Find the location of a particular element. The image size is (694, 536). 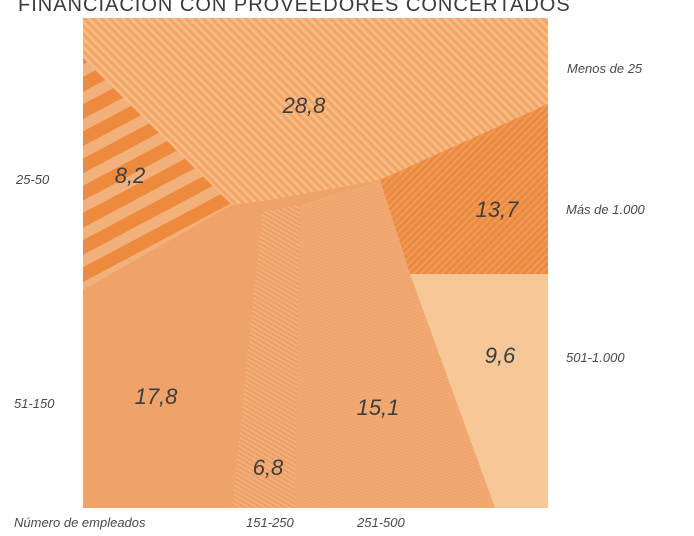

category-label-501-1000: 501-1.000 is located at coordinates (595, 357).